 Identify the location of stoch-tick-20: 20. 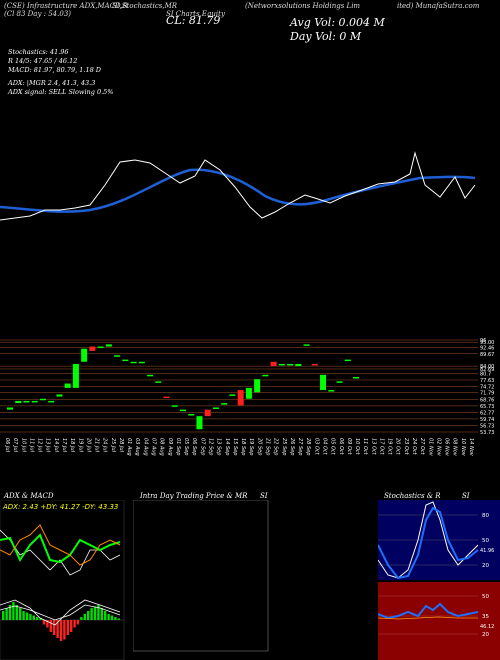
(485, 566).